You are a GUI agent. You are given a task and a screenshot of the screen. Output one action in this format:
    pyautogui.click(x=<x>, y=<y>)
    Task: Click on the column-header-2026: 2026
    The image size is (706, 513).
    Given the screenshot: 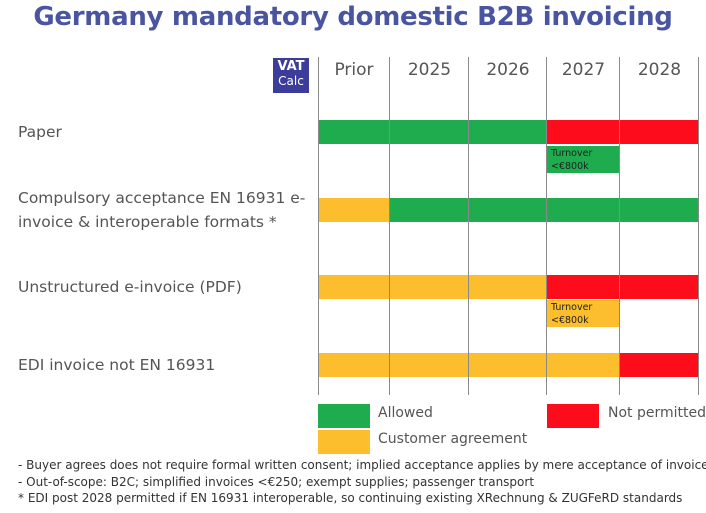 What is the action you would take?
    pyautogui.click(x=508, y=70)
    